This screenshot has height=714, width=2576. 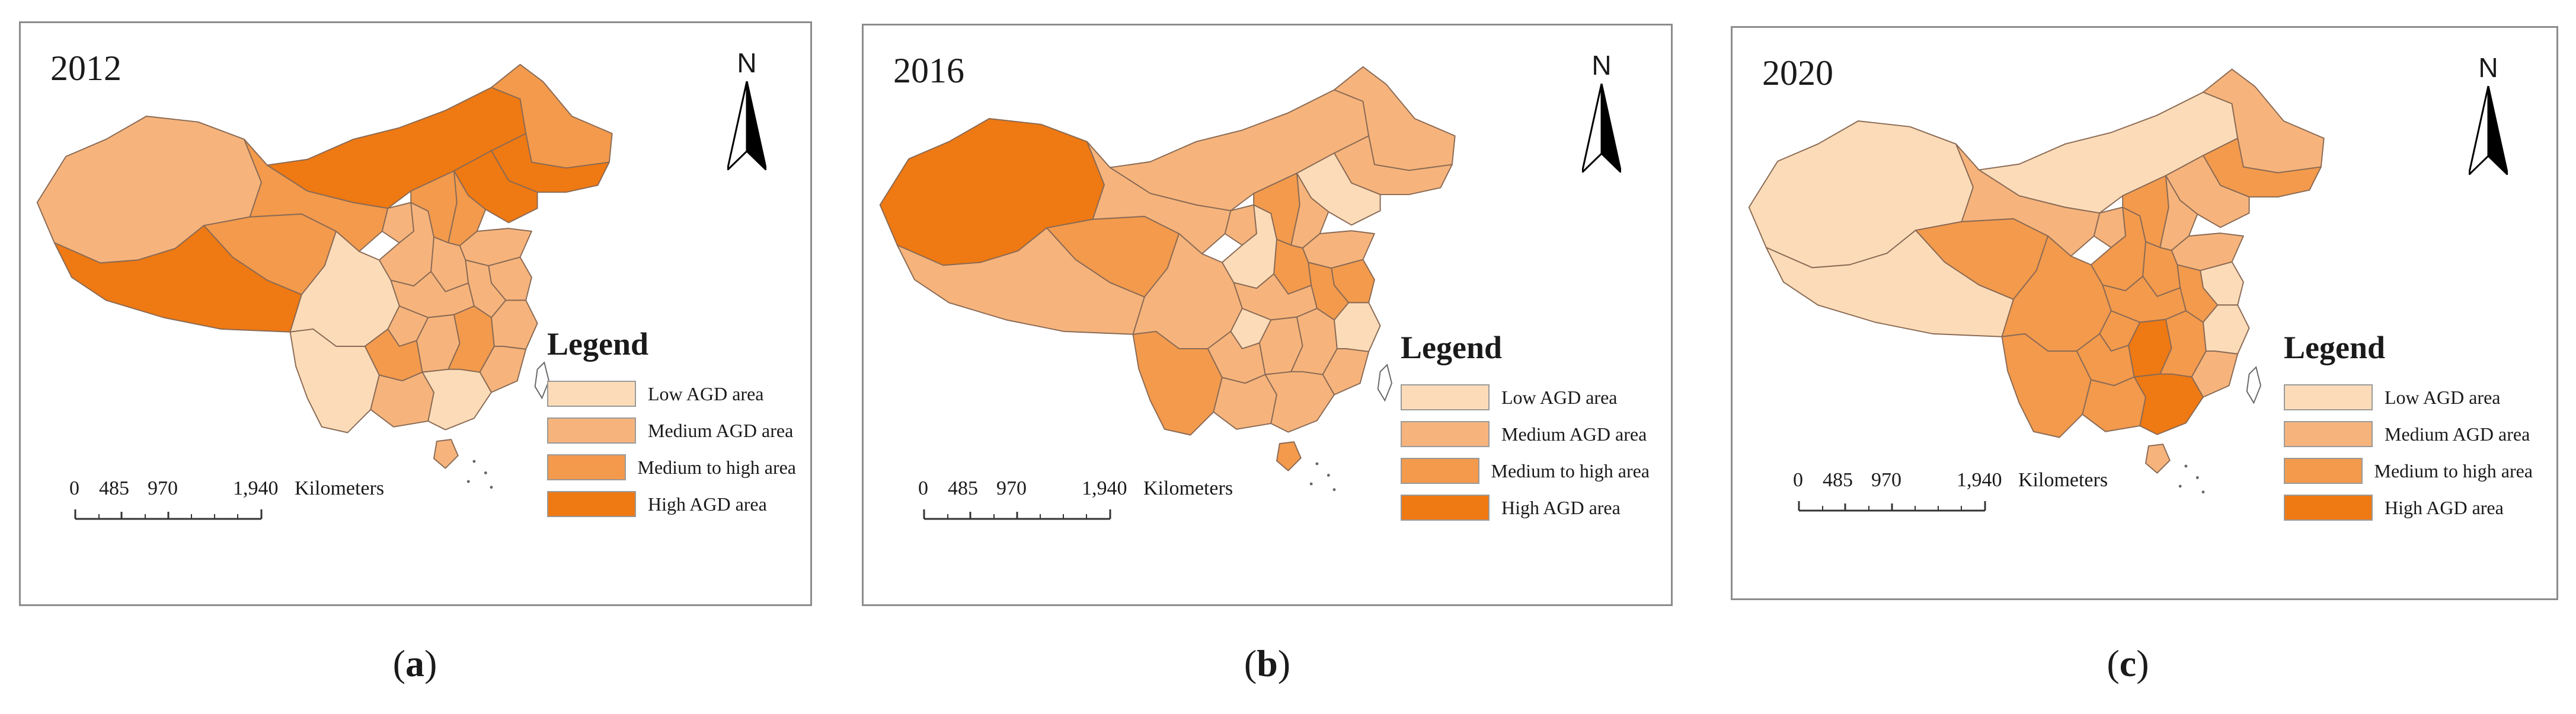 I want to click on panel-caption: (a), so click(x=414, y=663).